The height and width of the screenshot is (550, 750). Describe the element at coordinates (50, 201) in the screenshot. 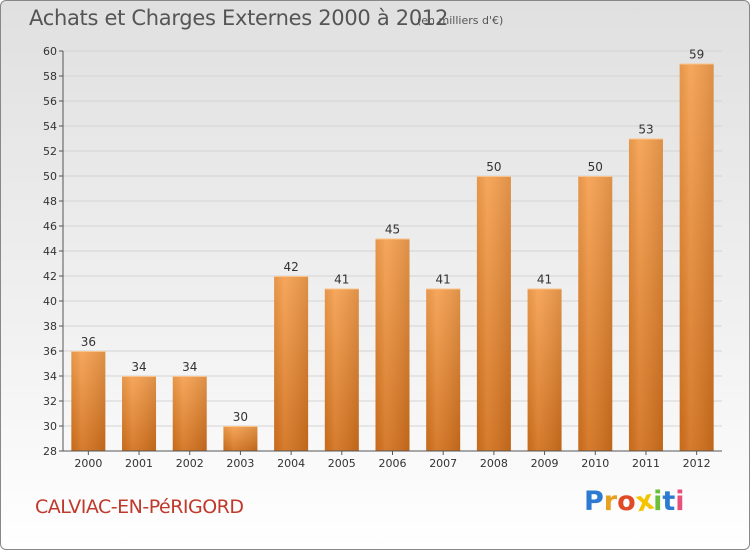

I see `y-tick-label: 48` at that location.